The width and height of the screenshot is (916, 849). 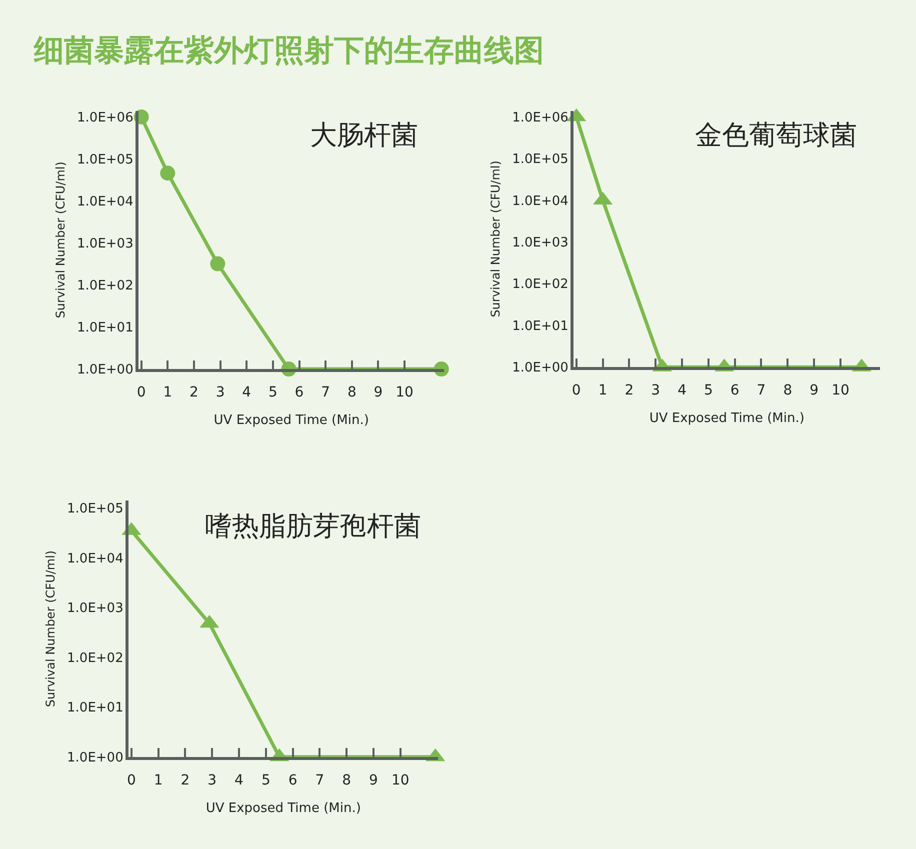 What do you see at coordinates (776, 135) in the screenshot?
I see `chart-title: 金色葡萄球菌` at bounding box center [776, 135].